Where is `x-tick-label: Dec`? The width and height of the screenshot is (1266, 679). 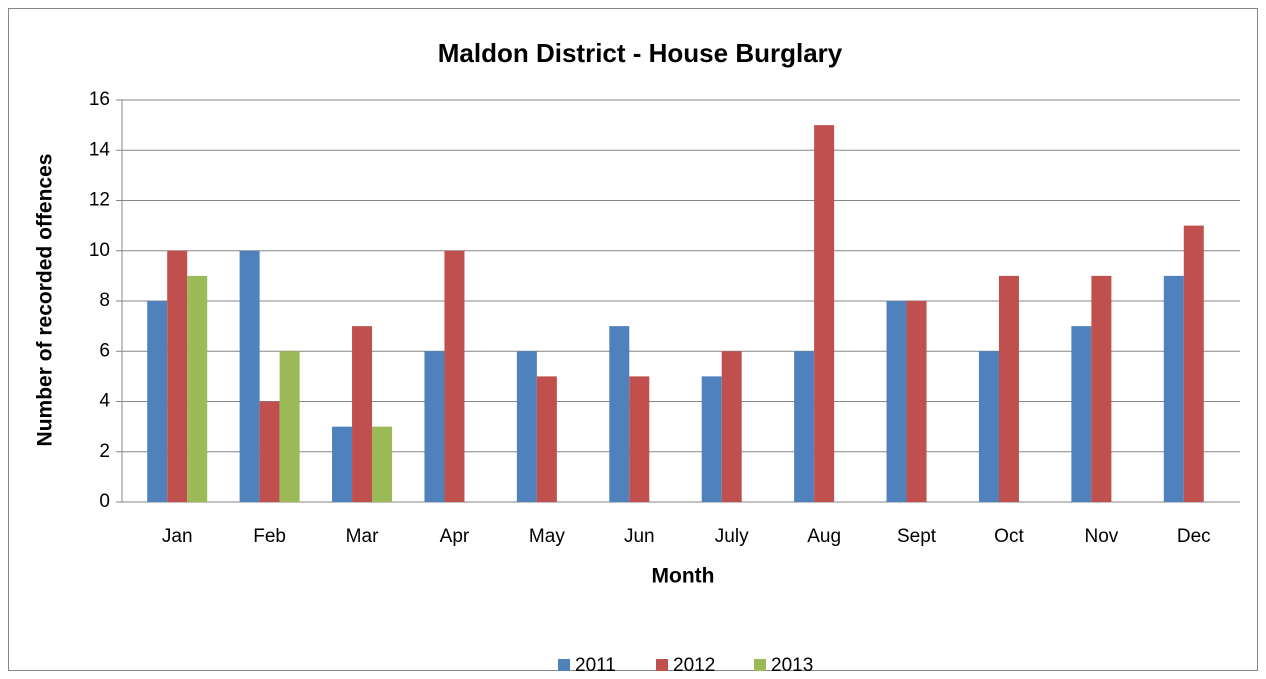
x-tick-label: Dec is located at coordinates (1194, 536).